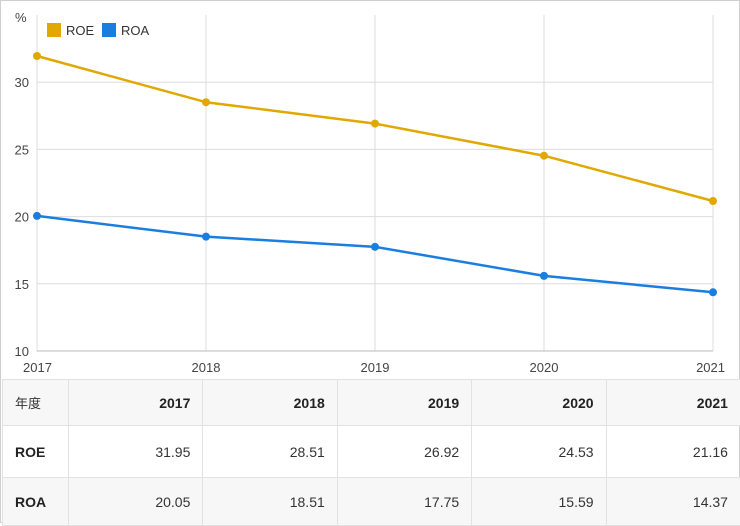 This screenshot has width=740, height=526. What do you see at coordinates (109, 30) in the screenshot?
I see `legend-swatch-roa` at bounding box center [109, 30].